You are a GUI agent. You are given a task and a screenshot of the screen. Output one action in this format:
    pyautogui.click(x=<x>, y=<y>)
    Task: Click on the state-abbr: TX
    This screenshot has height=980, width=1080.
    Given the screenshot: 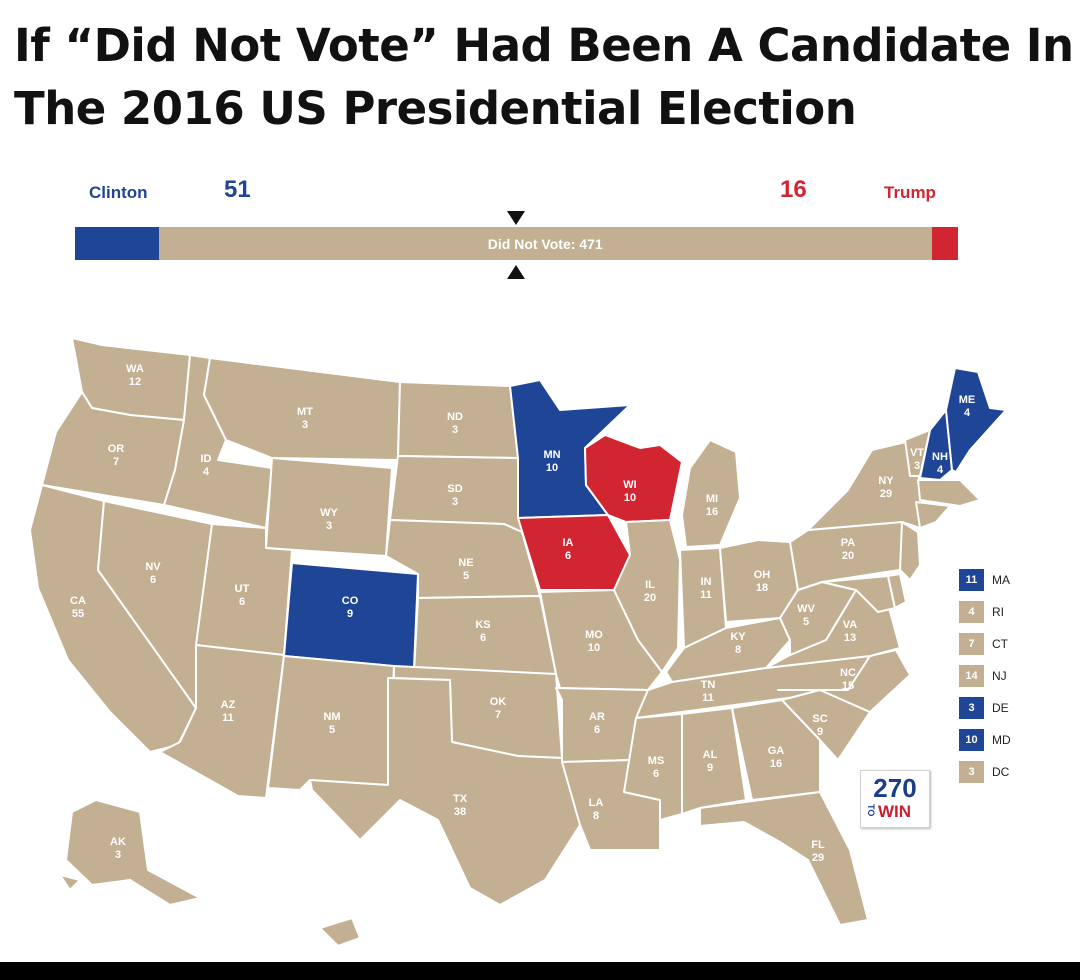 What is the action you would take?
    pyautogui.click(x=460, y=799)
    